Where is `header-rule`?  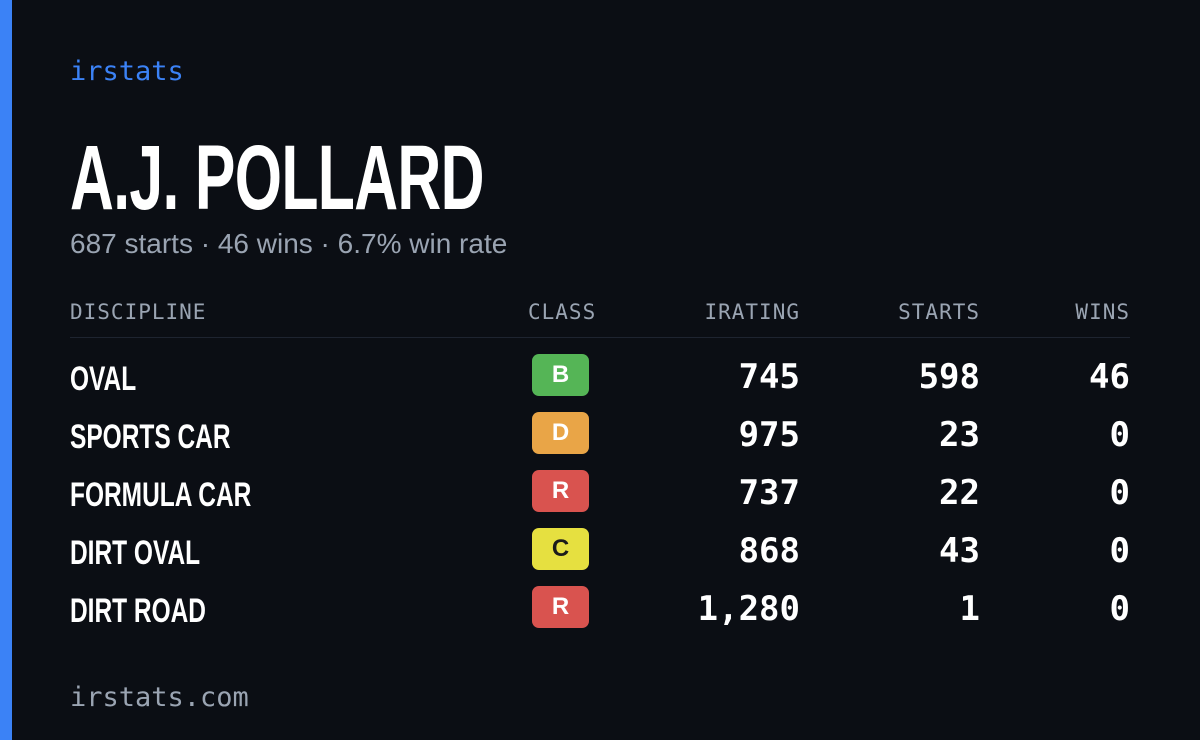 header-rule is located at coordinates (600, 337).